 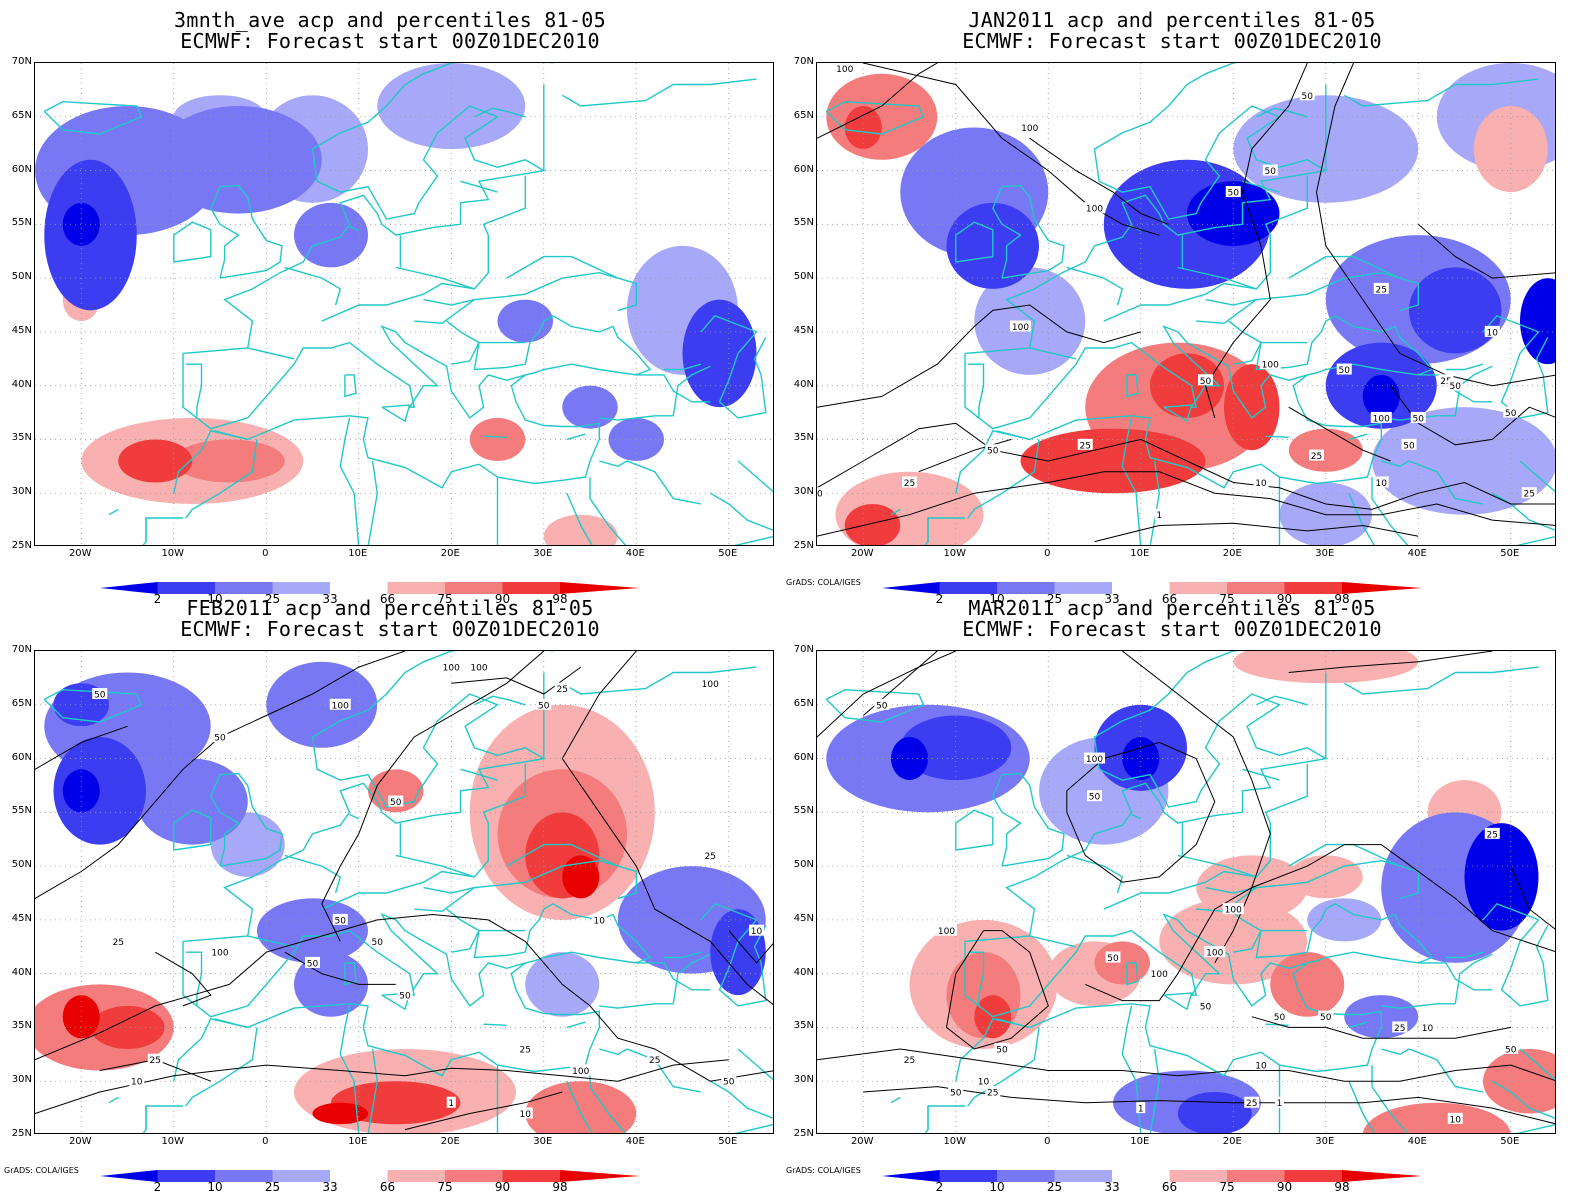 What do you see at coordinates (1270, 366) in the screenshot?
I see `contour-label: 100` at bounding box center [1270, 366].